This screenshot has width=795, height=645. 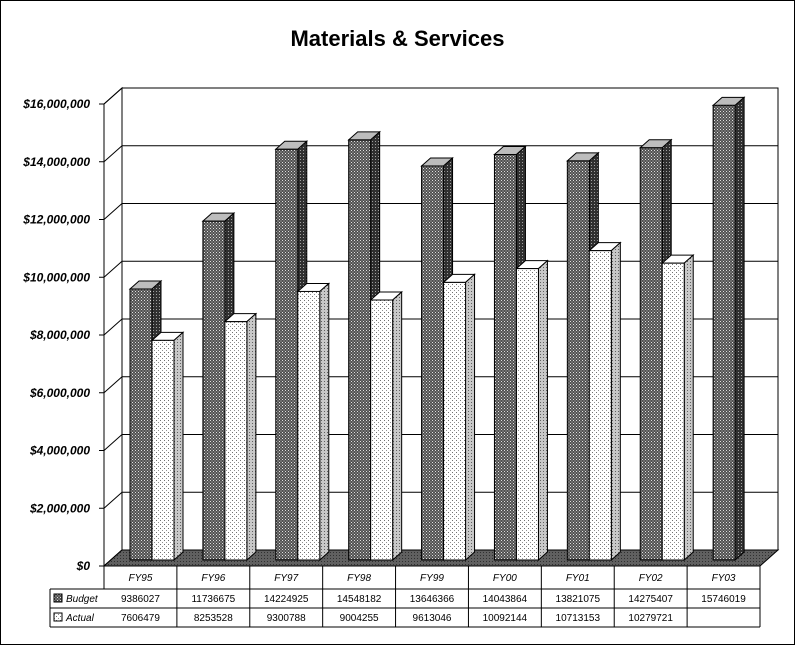 I want to click on data-label: 11736675, so click(x=213, y=599).